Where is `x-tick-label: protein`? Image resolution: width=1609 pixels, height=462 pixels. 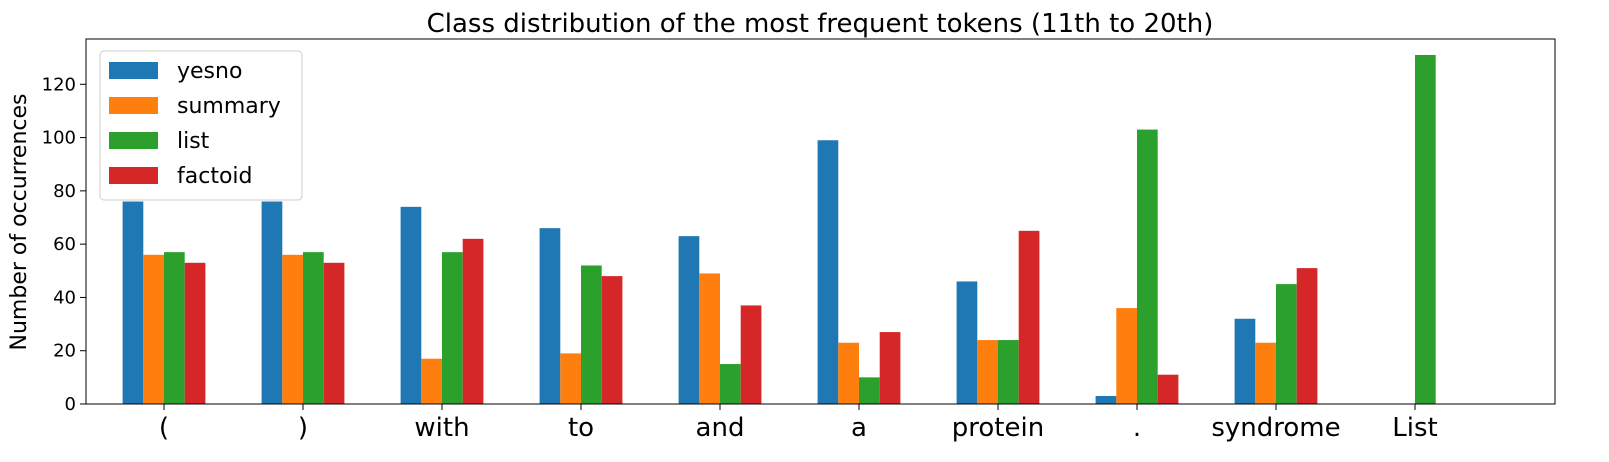
x-tick-label: protein is located at coordinates (998, 428).